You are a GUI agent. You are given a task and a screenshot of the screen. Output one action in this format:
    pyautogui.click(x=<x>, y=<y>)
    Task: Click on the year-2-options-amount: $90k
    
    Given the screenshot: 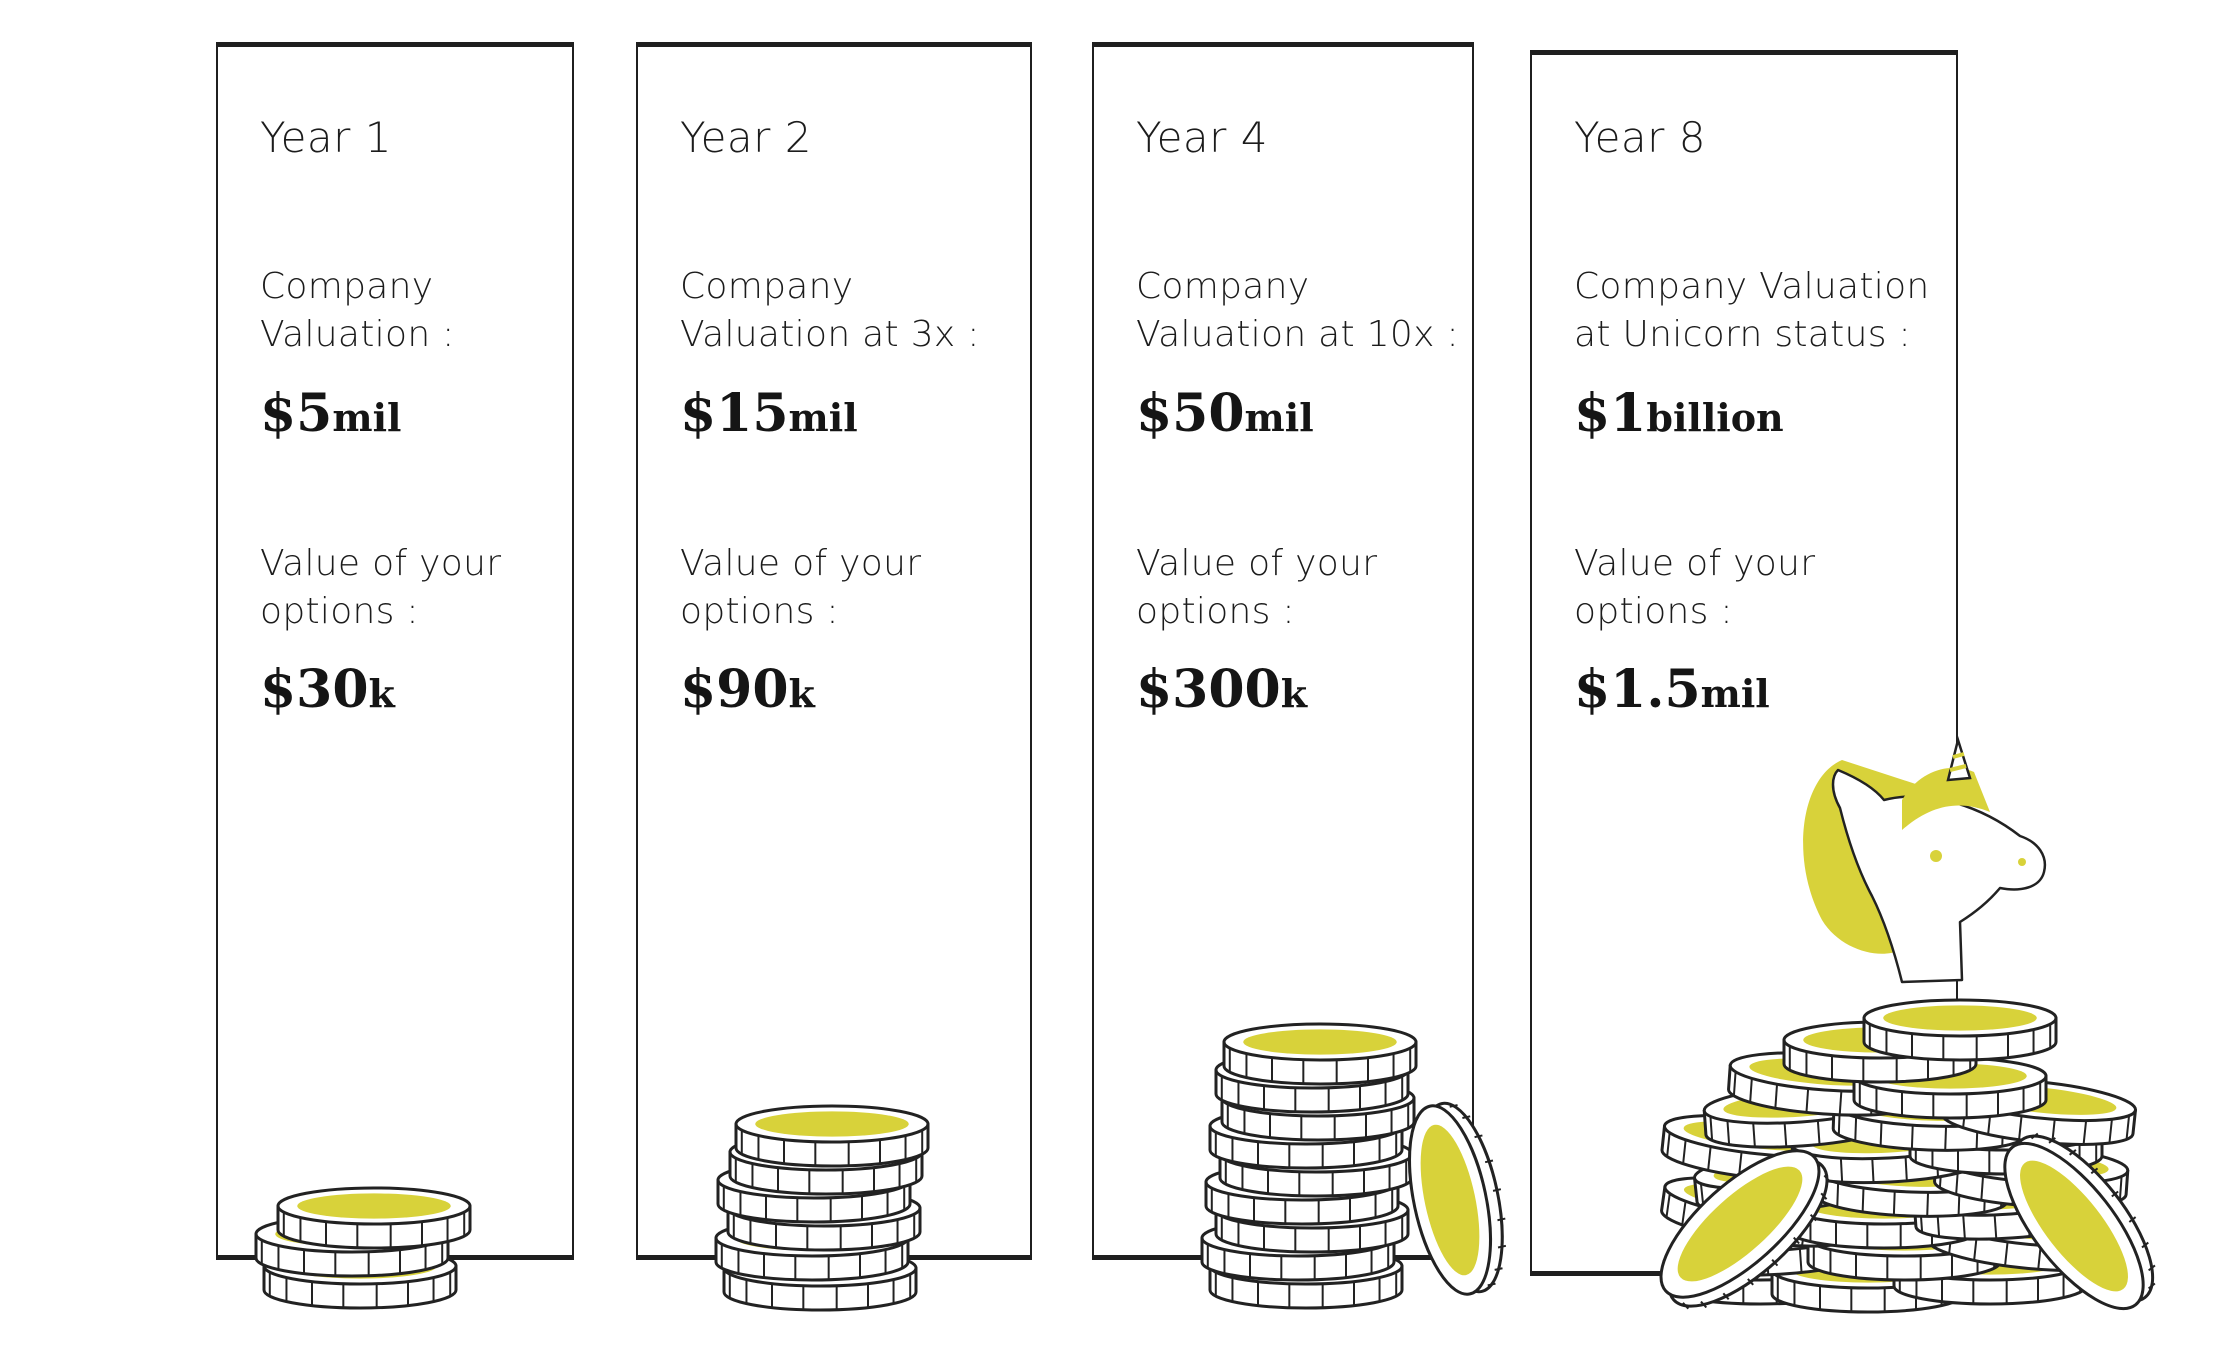 What is the action you would take?
    pyautogui.click(x=747, y=689)
    